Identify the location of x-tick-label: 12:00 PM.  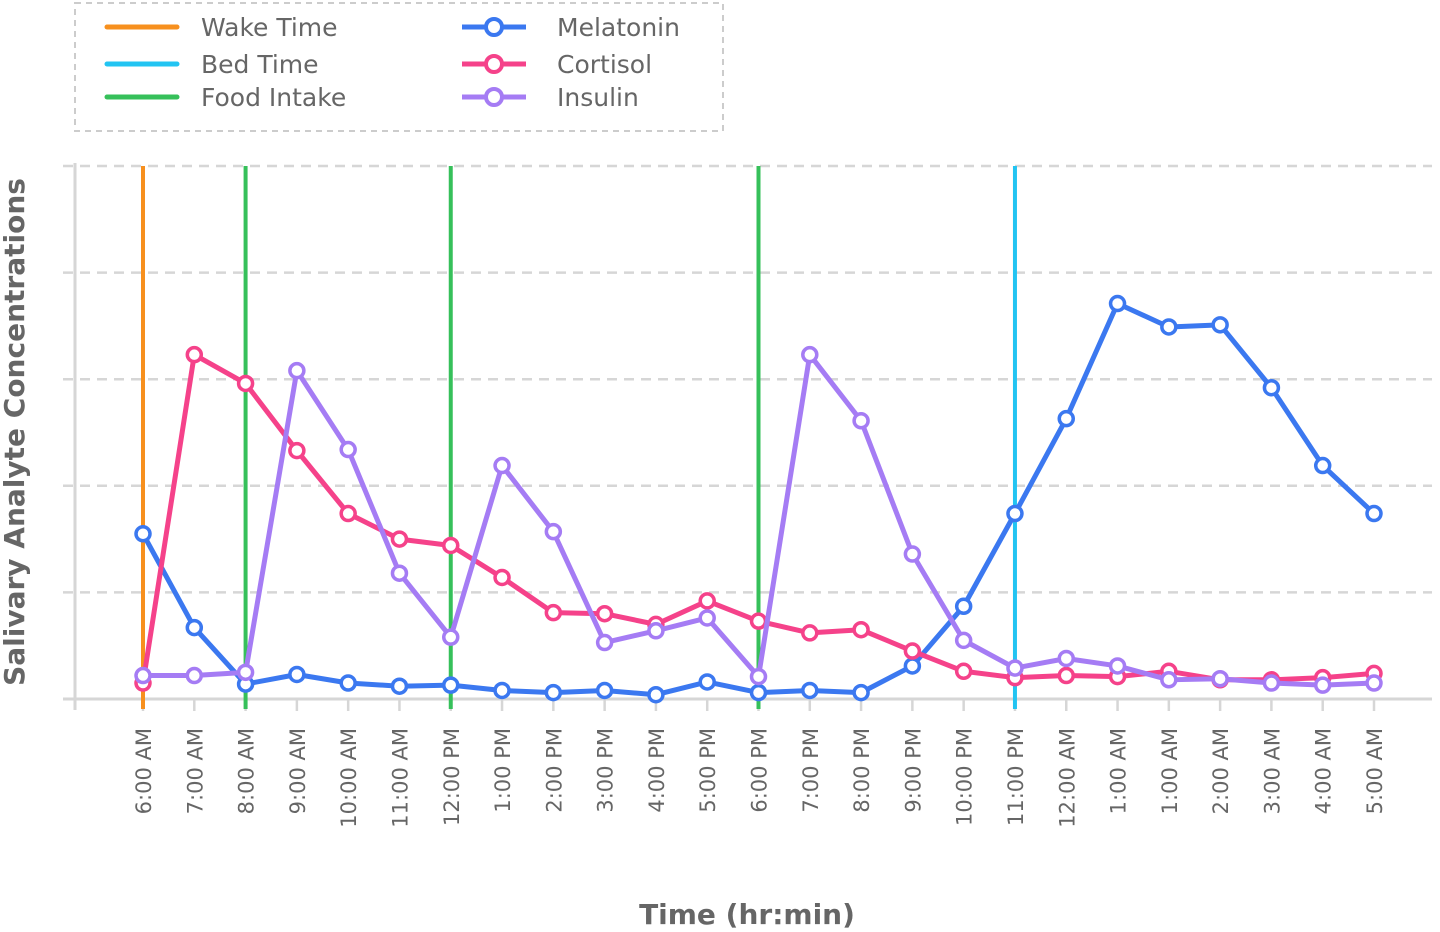
(452, 777).